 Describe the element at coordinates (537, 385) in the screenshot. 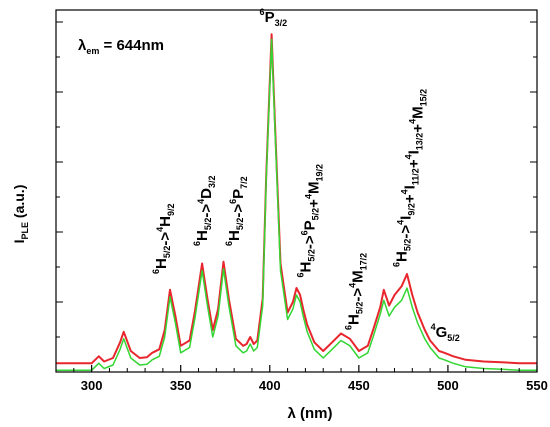

I see `x-tick-label: 550` at that location.